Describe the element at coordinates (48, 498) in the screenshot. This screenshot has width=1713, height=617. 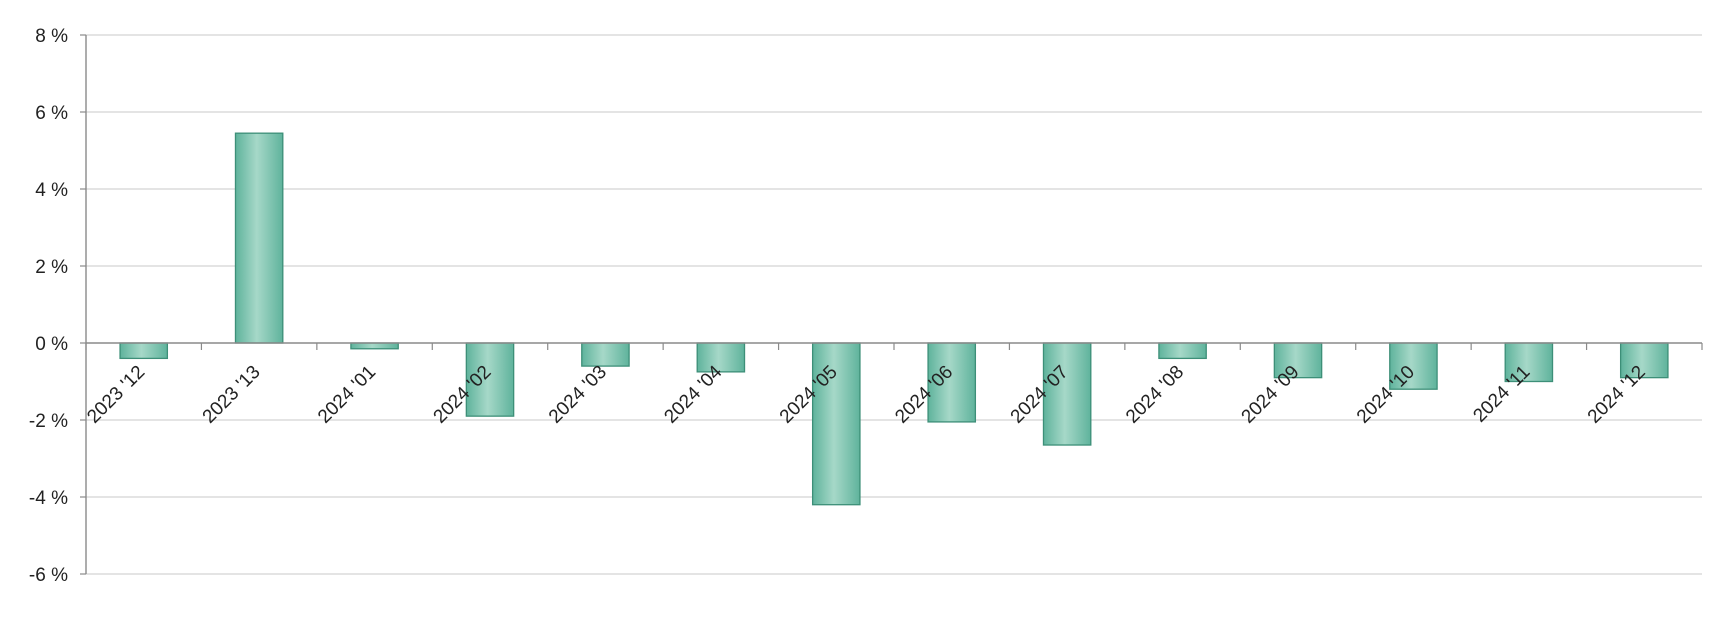
I see `y-tick-label: -4 %` at that location.